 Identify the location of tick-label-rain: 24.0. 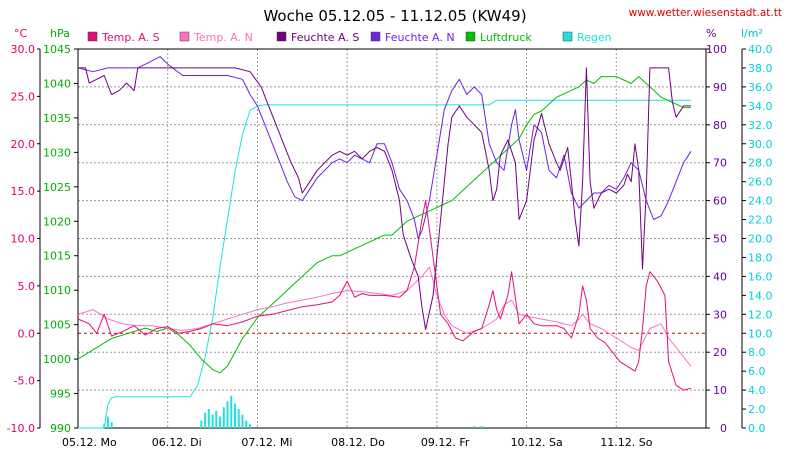
(760, 201).